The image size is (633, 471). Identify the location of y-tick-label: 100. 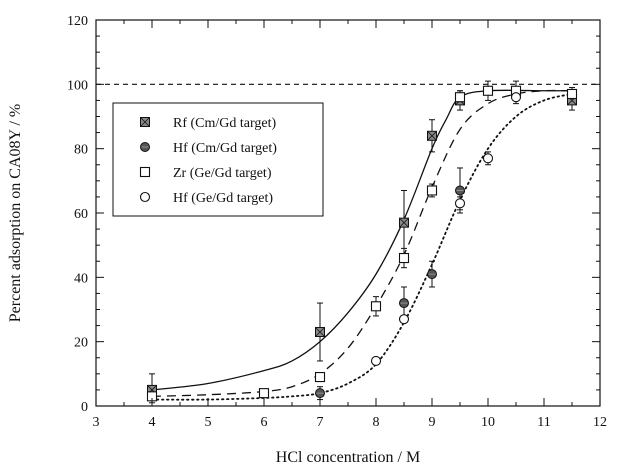
(77, 85).